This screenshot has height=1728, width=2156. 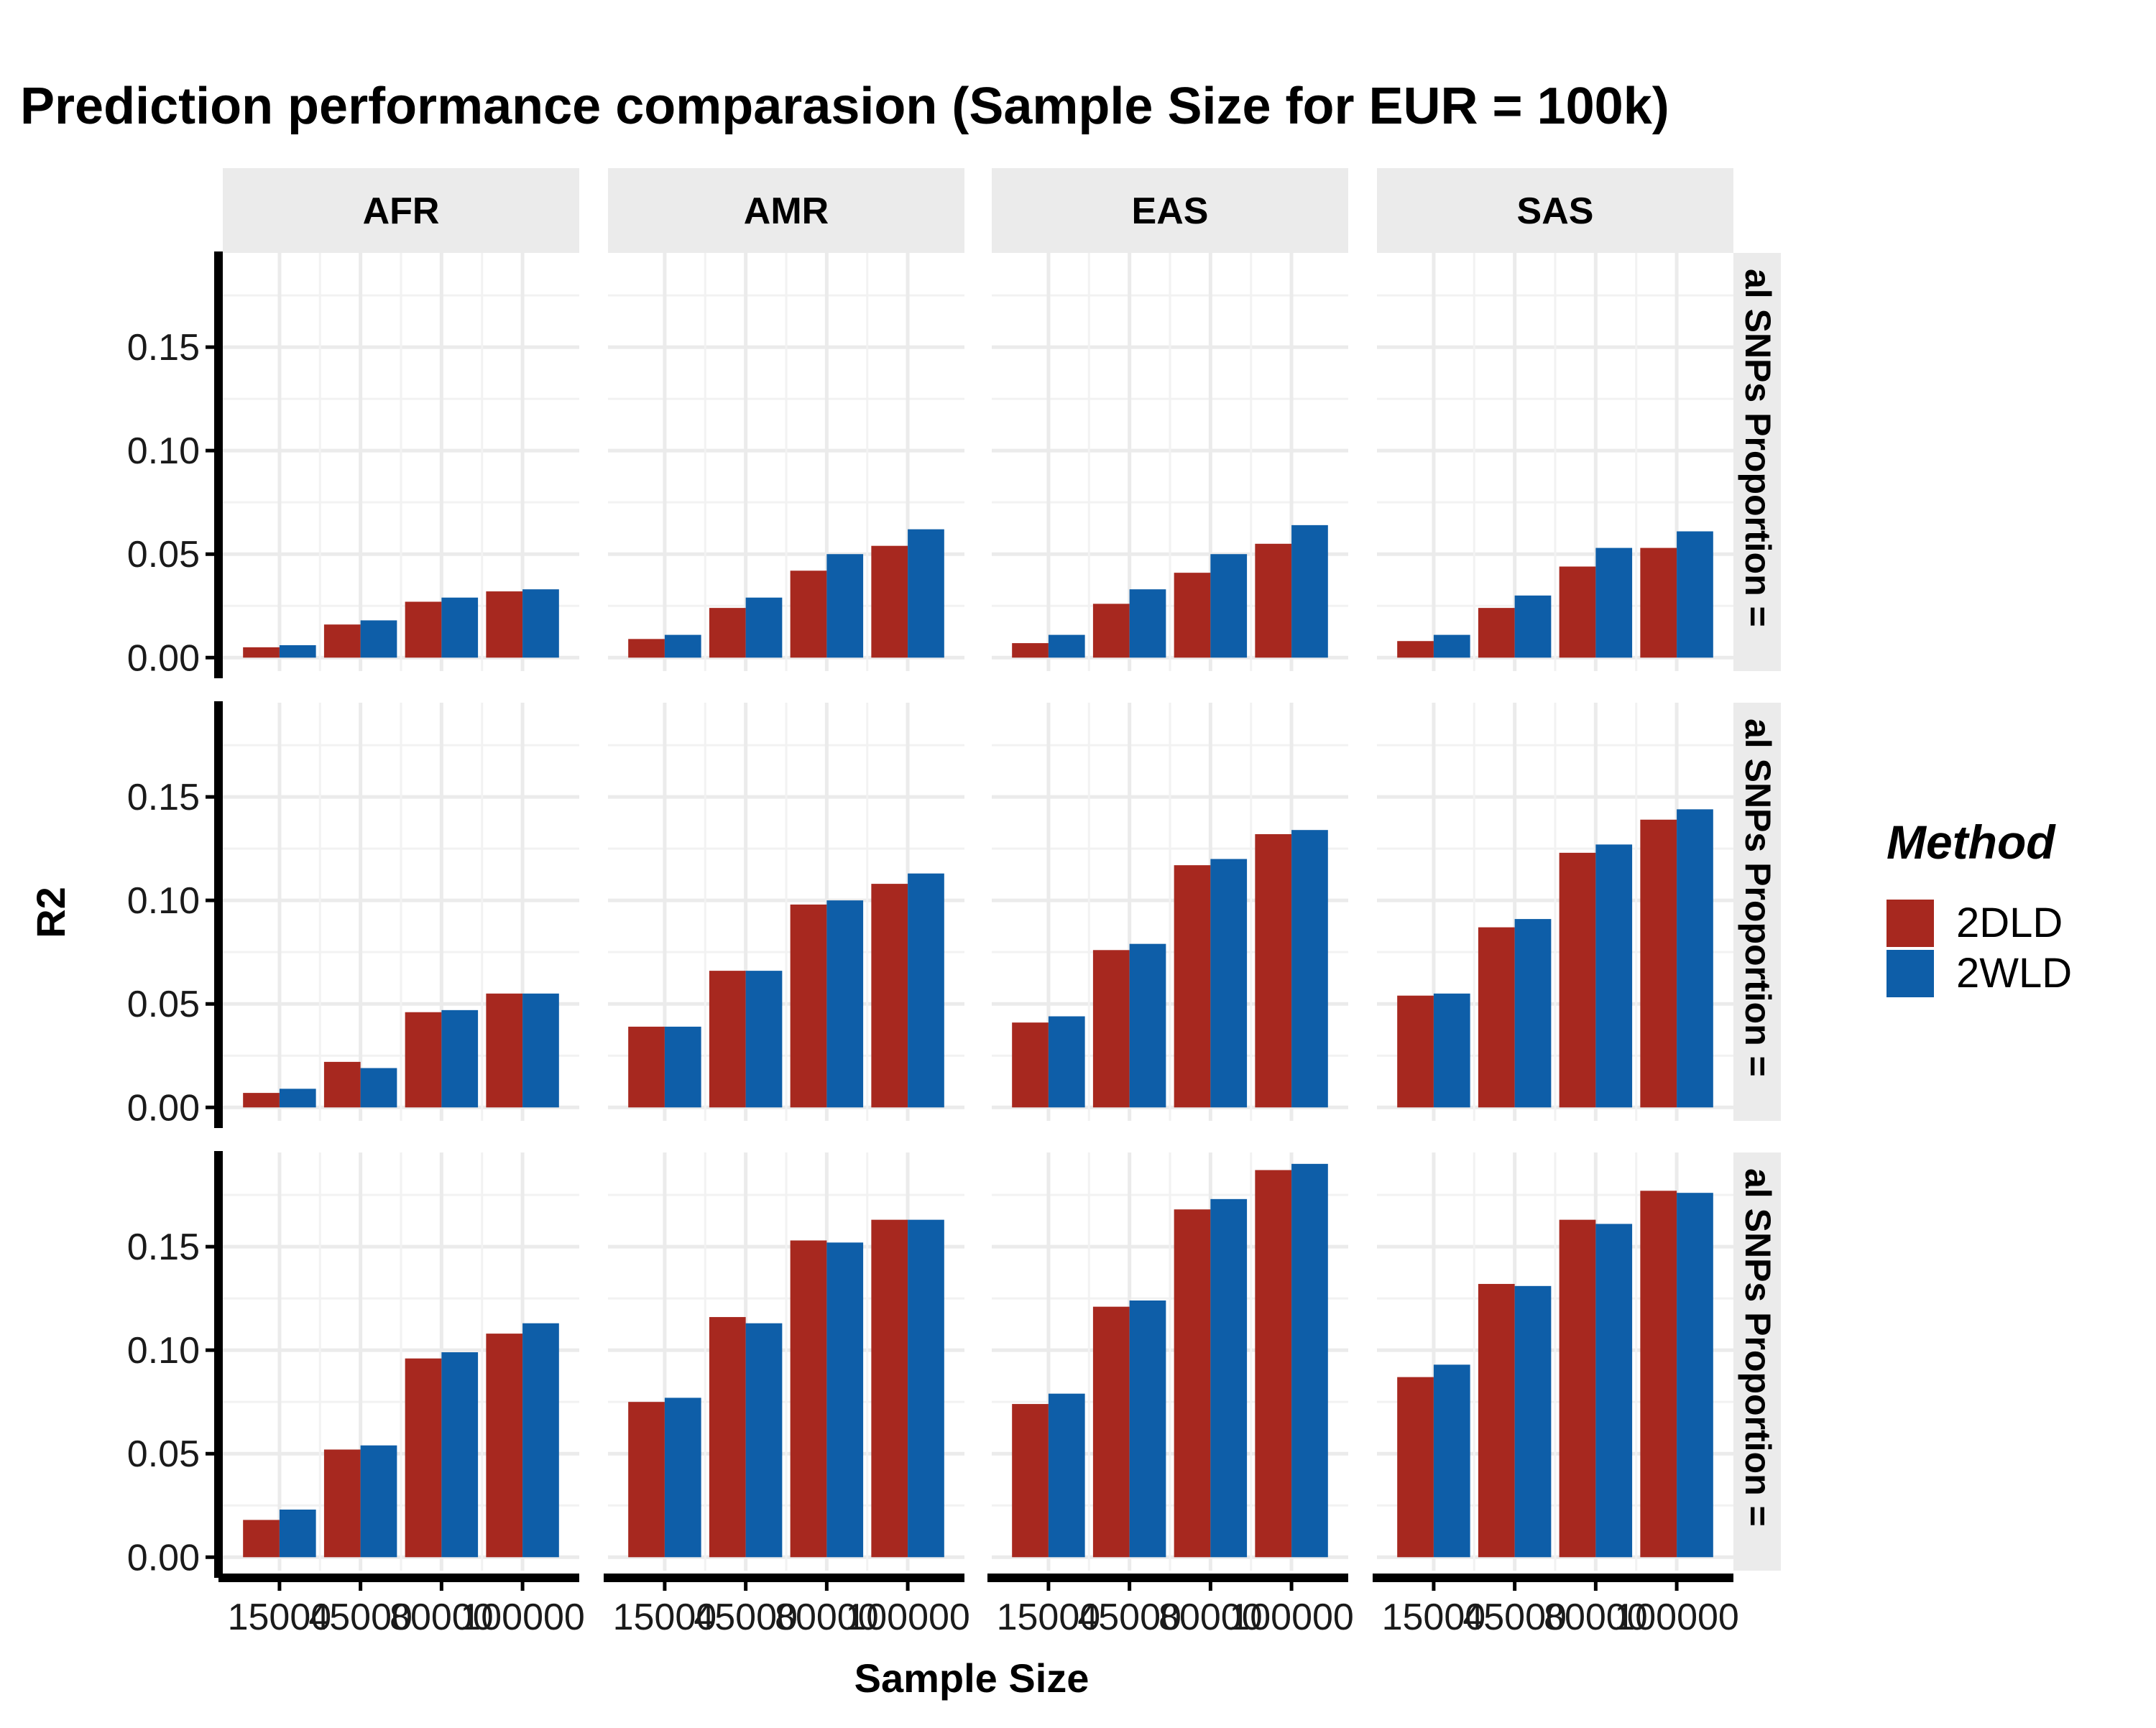 I want to click on facet-label-row-1: al SNPs Proportion =, so click(x=1758, y=448).